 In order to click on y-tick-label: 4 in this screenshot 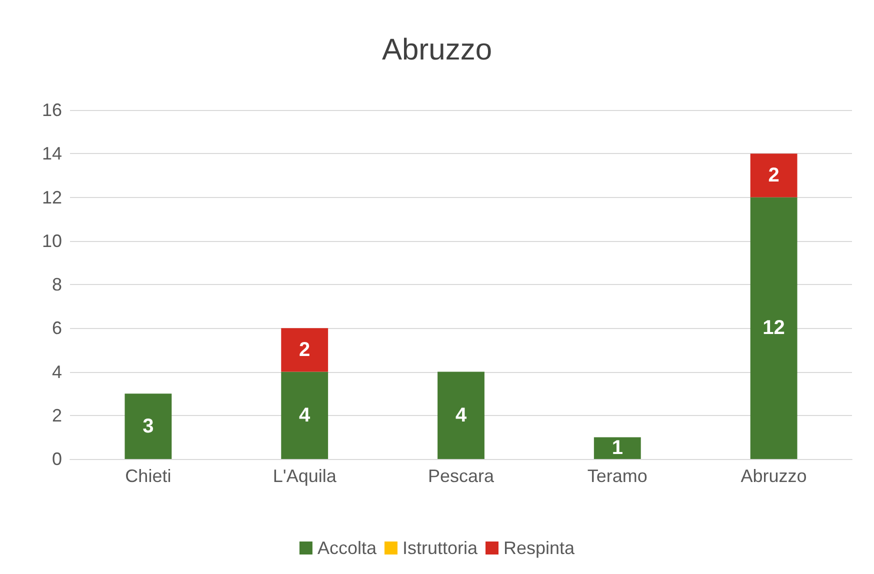, I will do `click(57, 372)`.